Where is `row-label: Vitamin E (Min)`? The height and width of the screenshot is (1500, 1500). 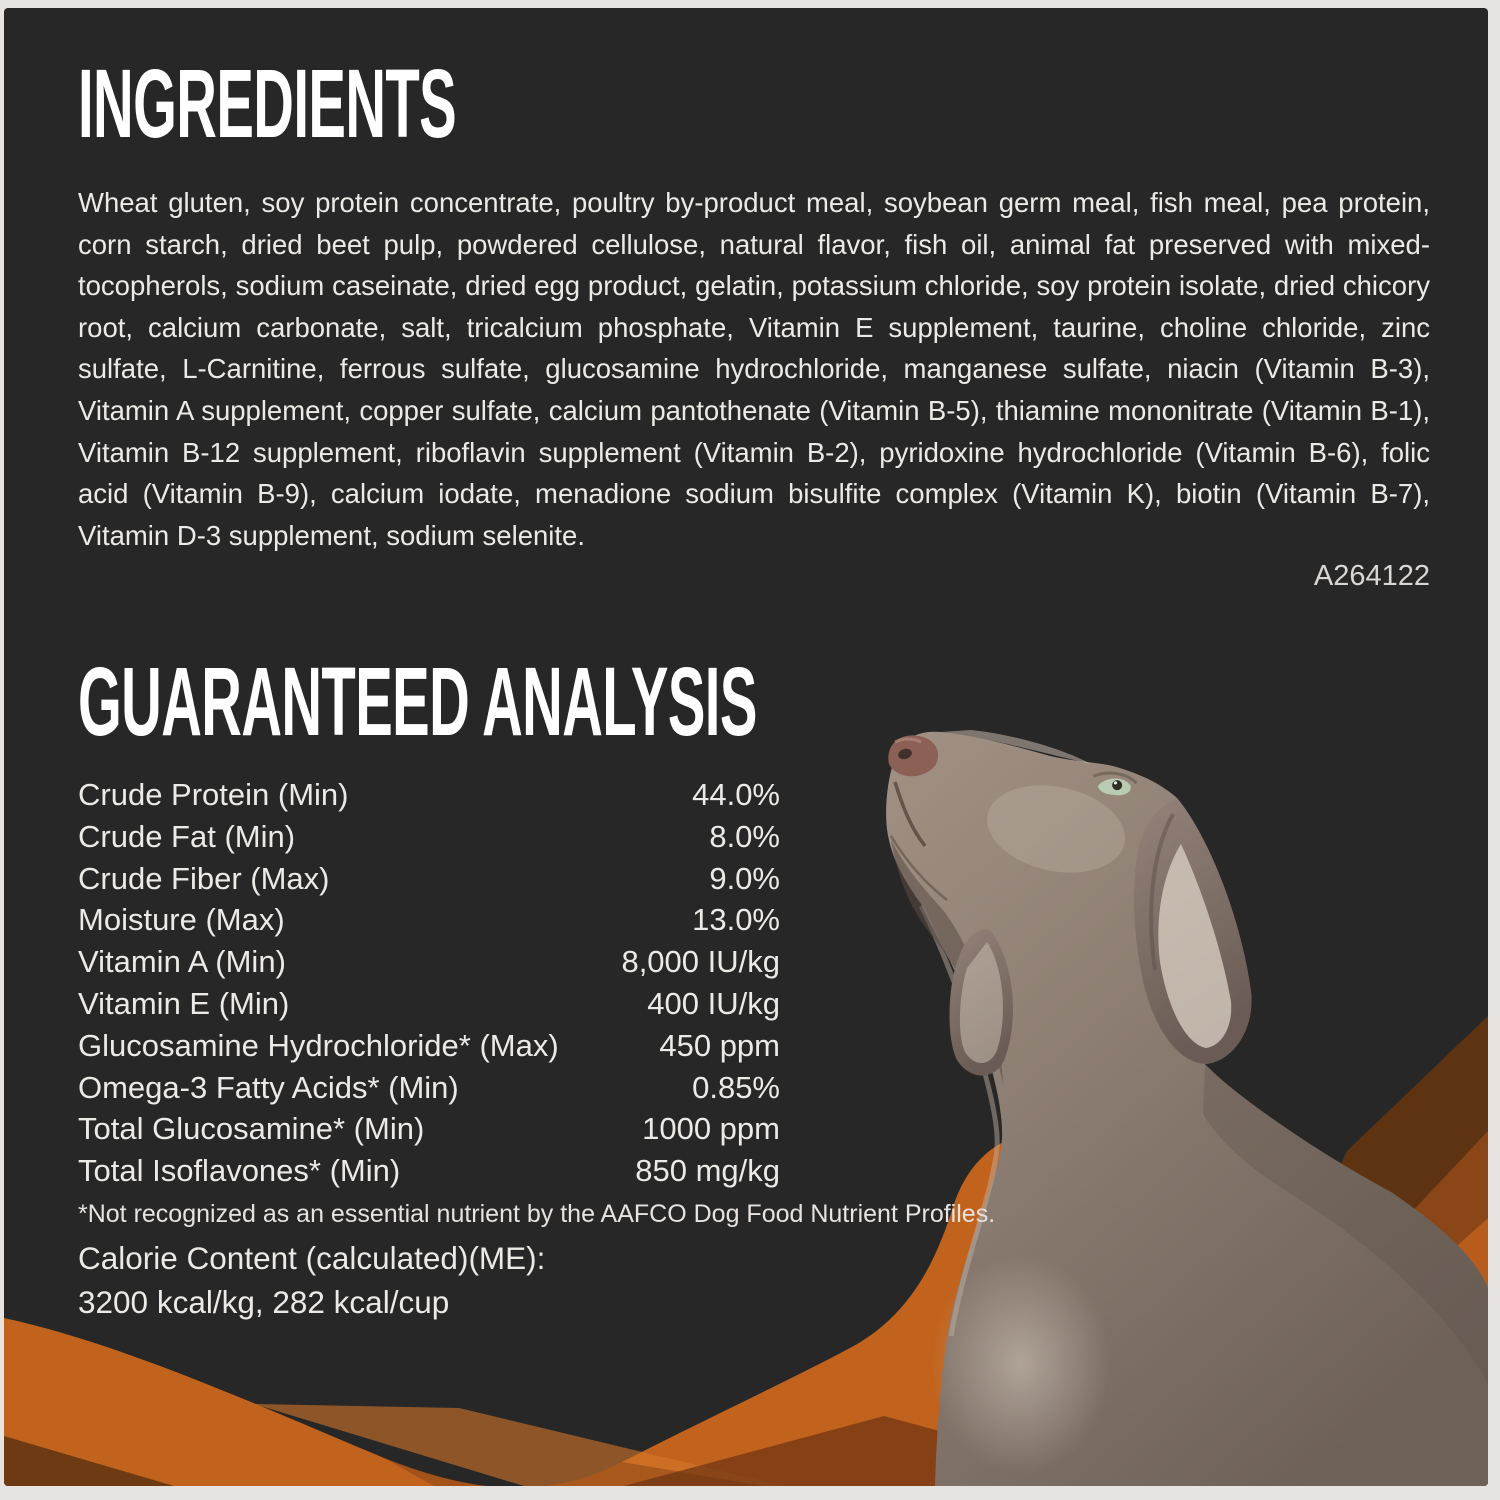
row-label: Vitamin E (Min) is located at coordinates (184, 1003).